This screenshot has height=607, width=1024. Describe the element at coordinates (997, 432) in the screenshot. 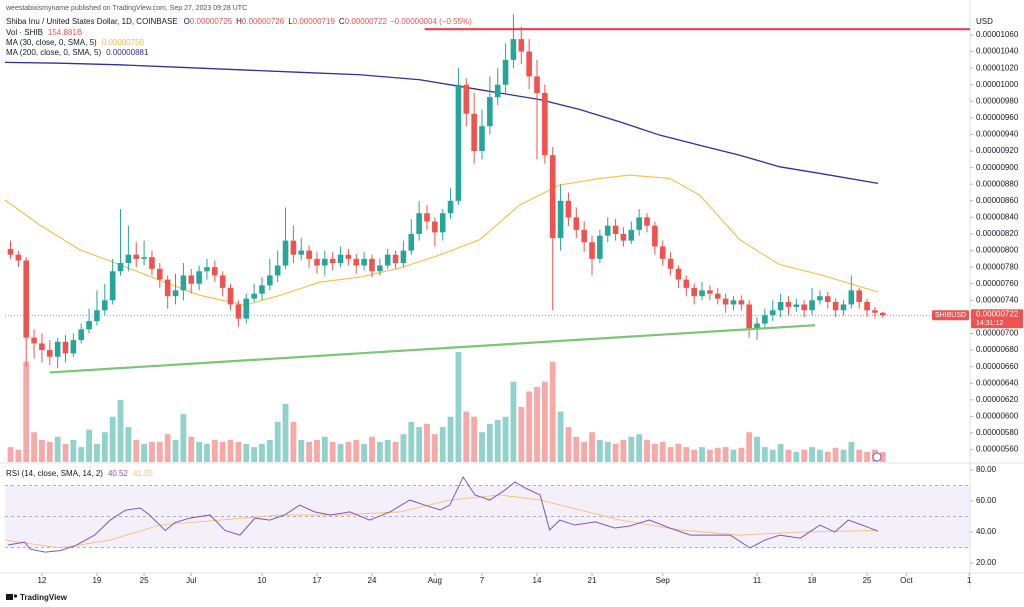

I see `y-tick-label: 0.00000580` at that location.